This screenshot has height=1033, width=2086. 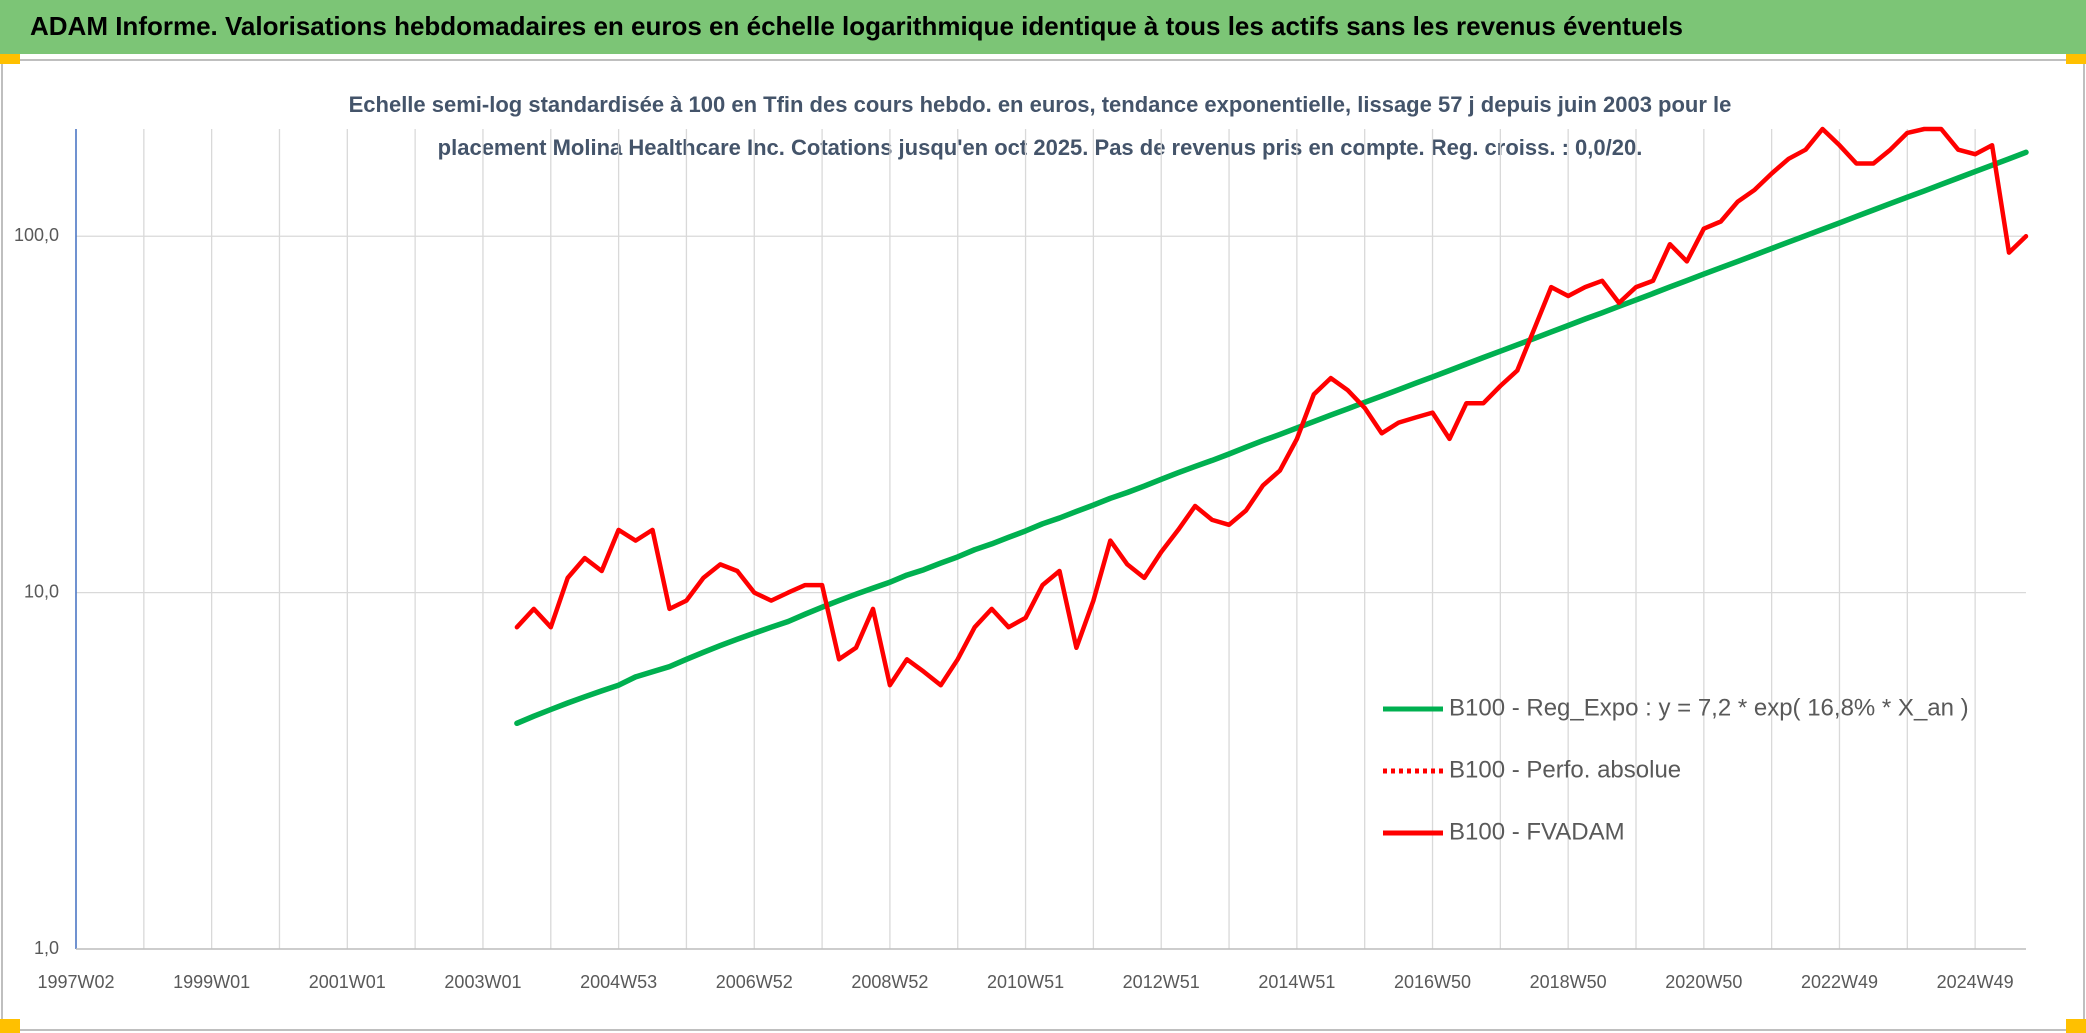 What do you see at coordinates (1432, 982) in the screenshot?
I see `x-tick-label: 2016W50` at bounding box center [1432, 982].